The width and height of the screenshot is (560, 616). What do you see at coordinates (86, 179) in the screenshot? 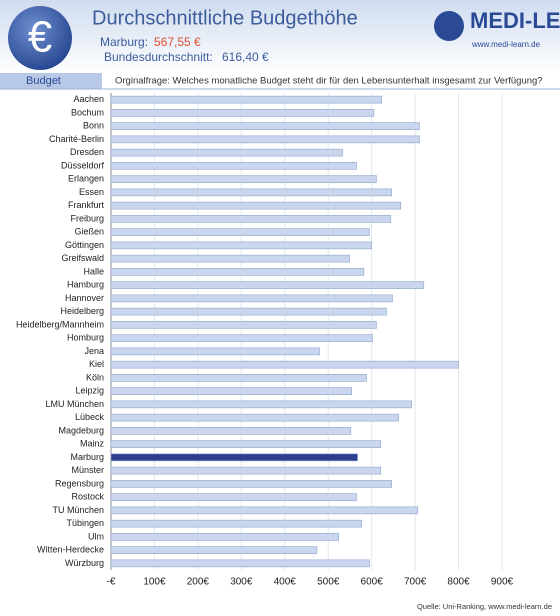
I see `y-tick-label: Erlangen` at bounding box center [86, 179].